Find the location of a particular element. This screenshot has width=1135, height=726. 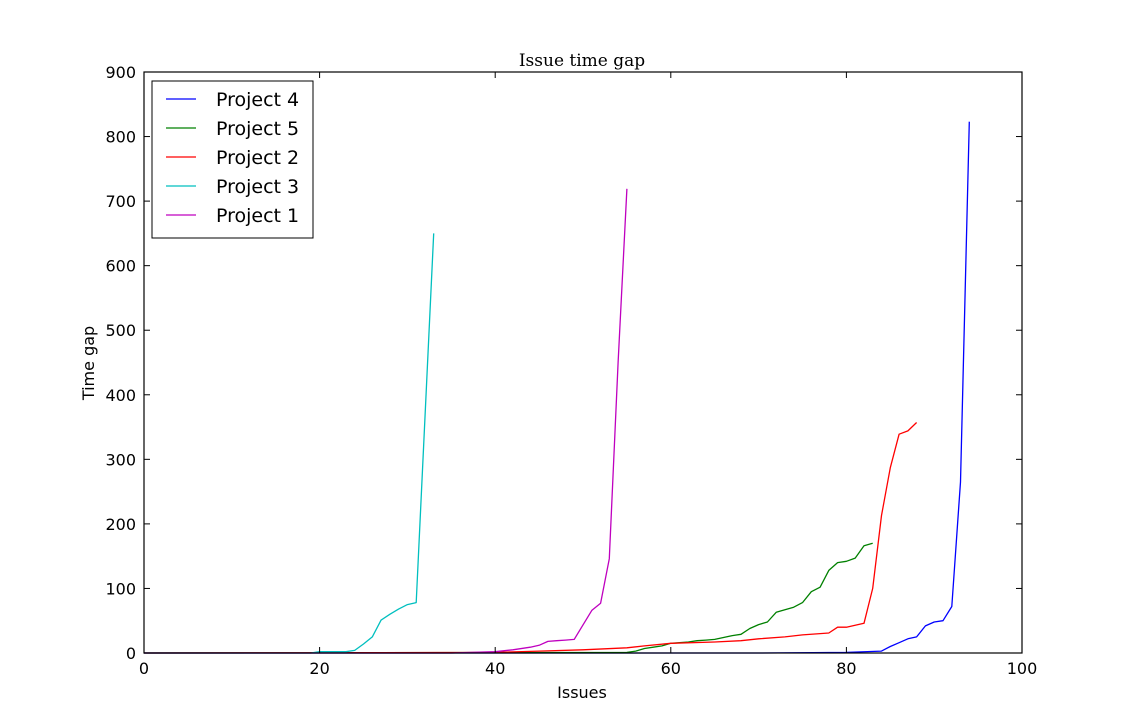

y-tick-label: 500 is located at coordinates (120, 330).